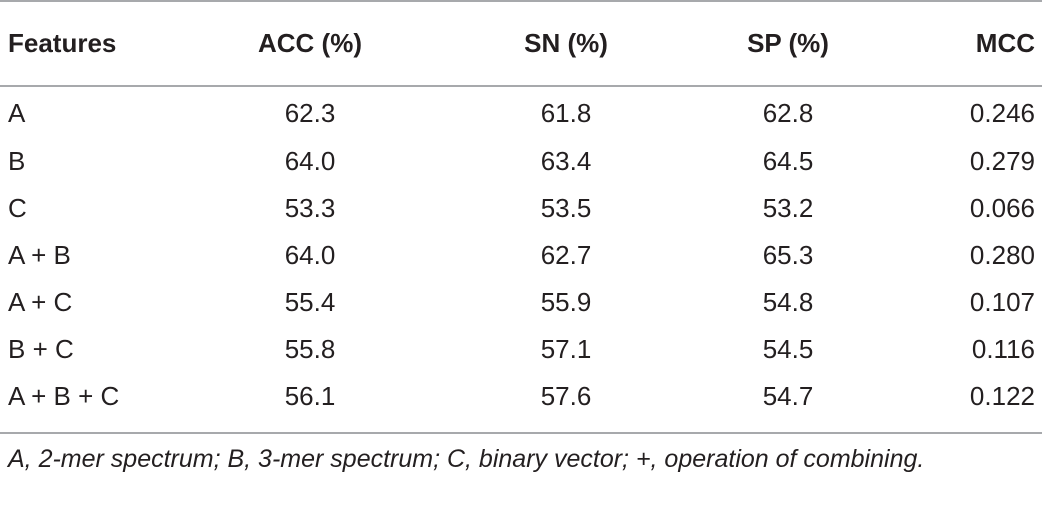 Image resolution: width=1042 pixels, height=518 pixels. I want to click on cell-sp: 53.2, so click(788, 208).